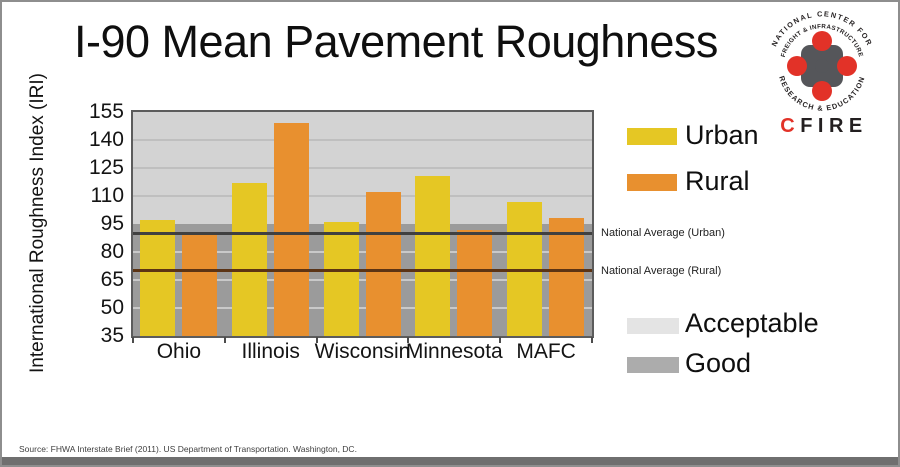  I want to click on x-label-mafc: MAFC, so click(546, 351).